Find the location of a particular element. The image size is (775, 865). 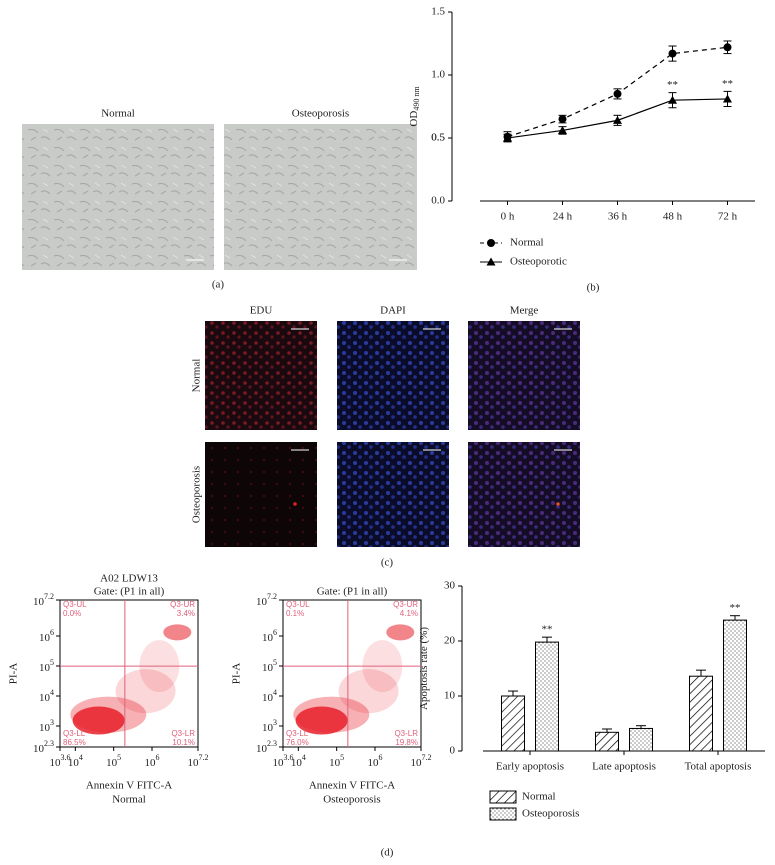

quadrant-percent: 0.1% is located at coordinates (295, 613).